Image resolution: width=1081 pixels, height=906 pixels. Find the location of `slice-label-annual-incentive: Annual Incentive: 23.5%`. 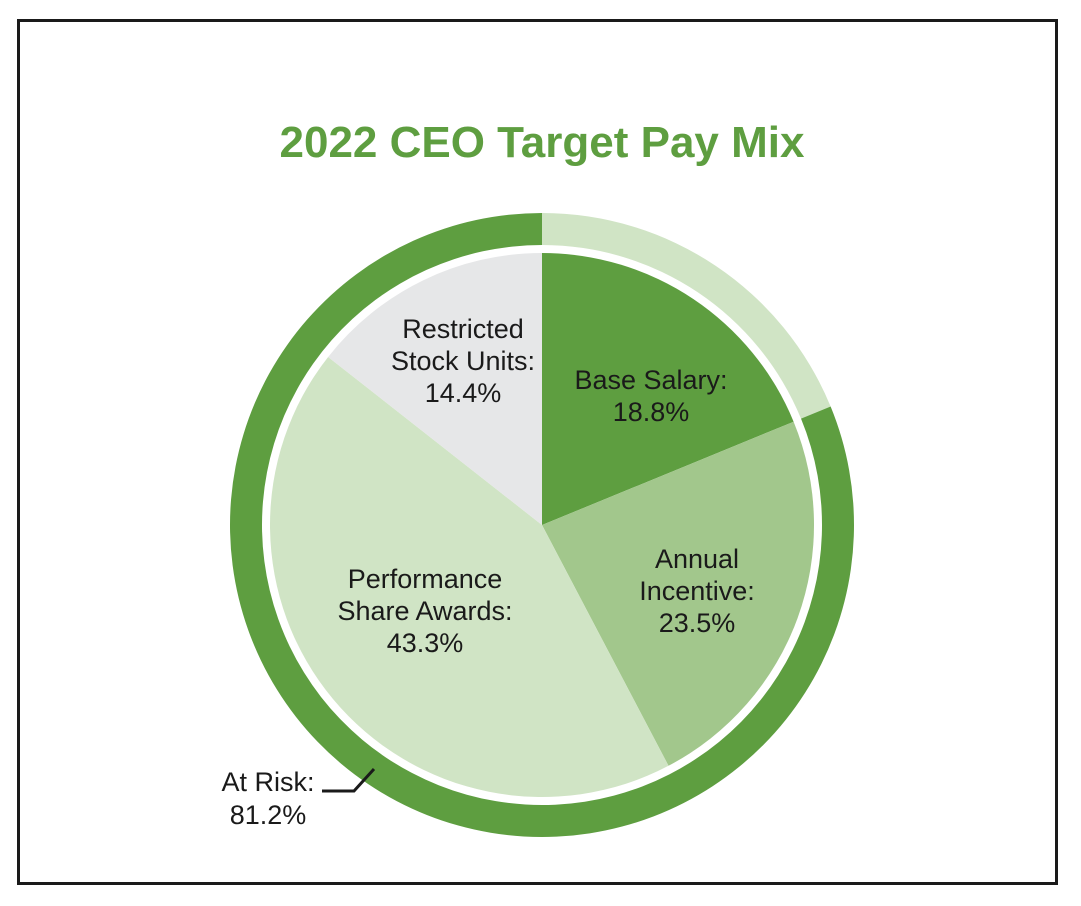

slice-label-annual-incentive: Annual Incentive: 23.5% is located at coordinates (697, 591).